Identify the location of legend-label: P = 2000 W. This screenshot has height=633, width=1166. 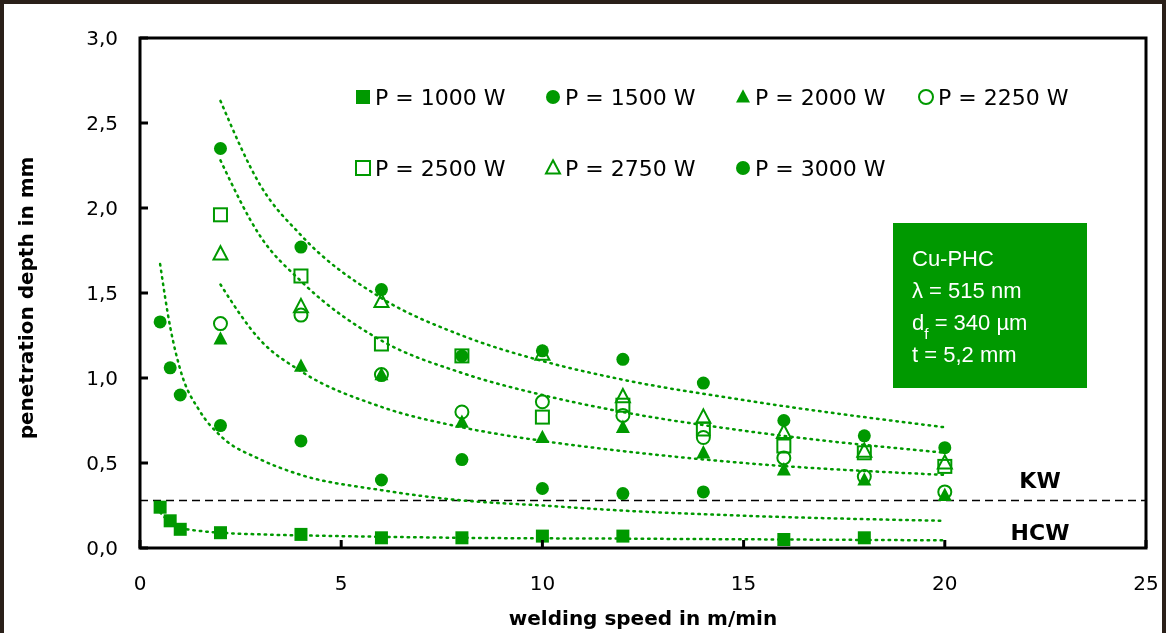
(820, 97).